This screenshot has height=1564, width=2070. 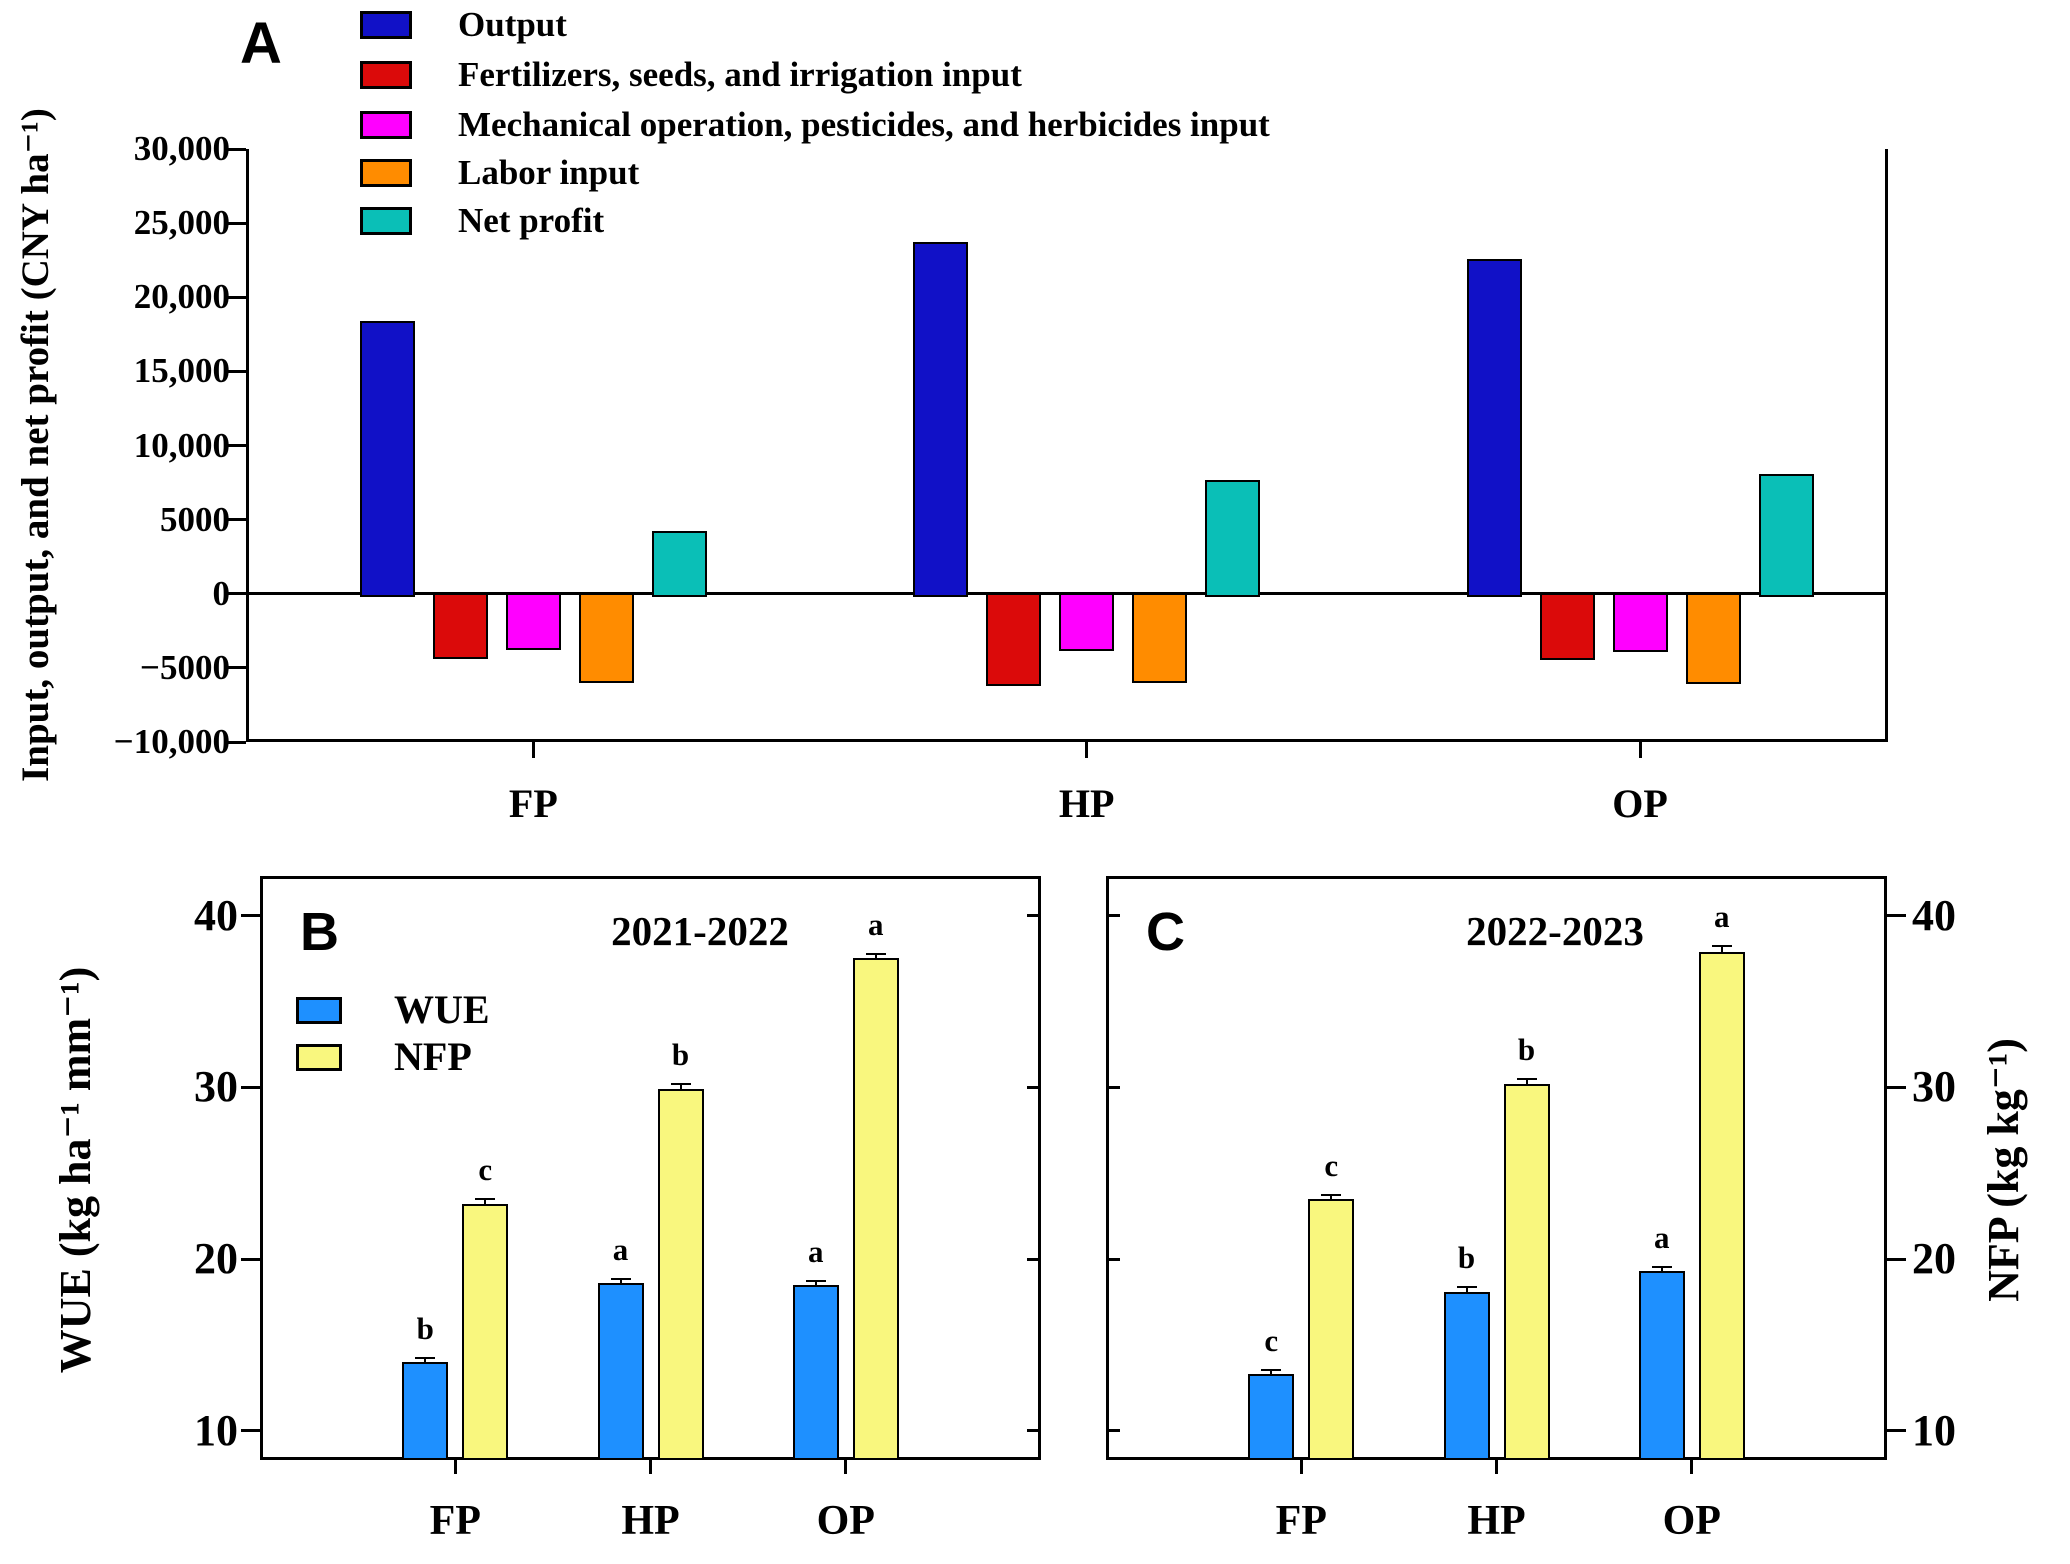 I want to click on bar-fp-series1, so click(x=460, y=625).